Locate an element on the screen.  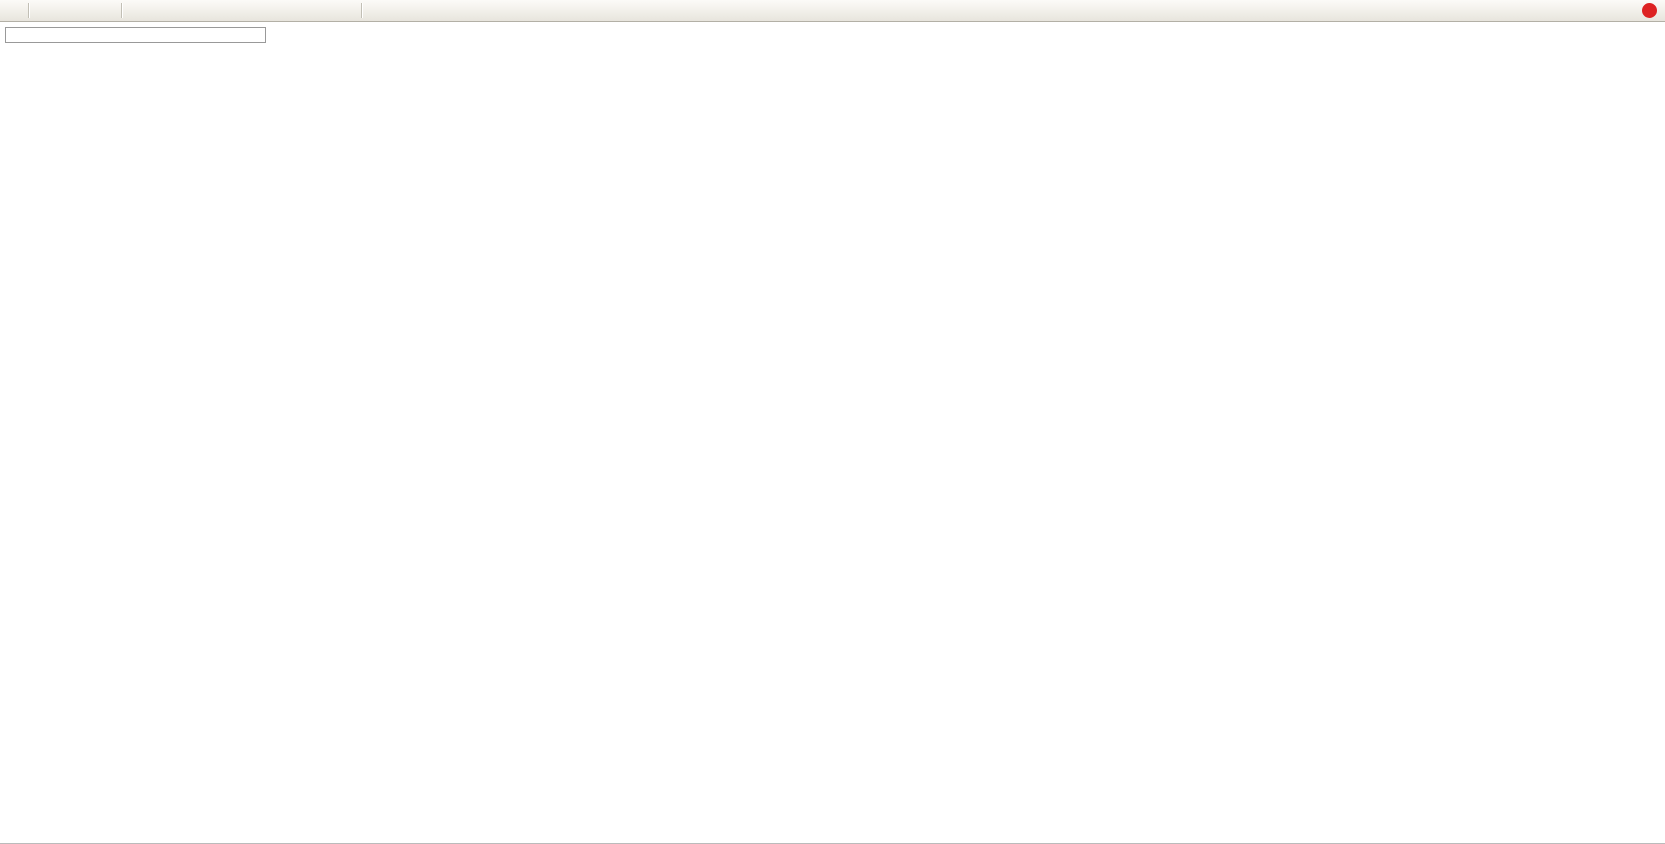
periods-button is located at coordinates (326, 11).